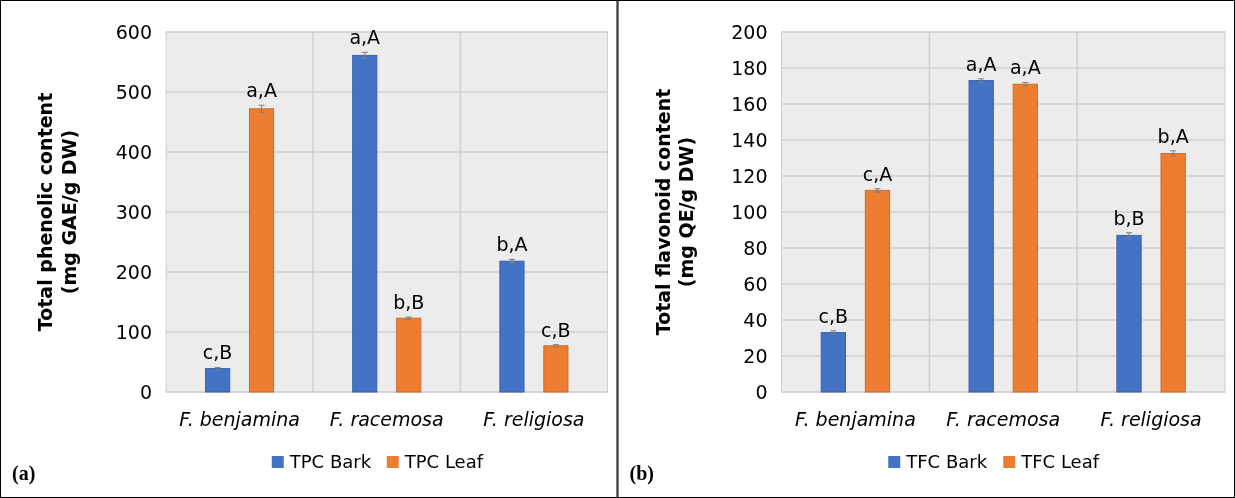 Image resolution: width=1235 pixels, height=498 pixels. I want to click on y-axis-title: Total flavonoid content (mg QE/g DW), so click(674, 212).